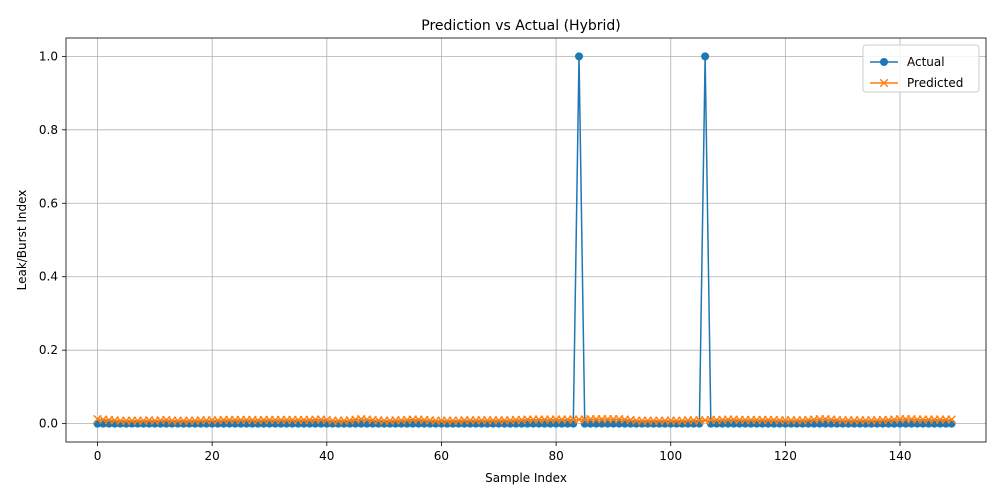 This screenshot has height=500, width=1000. What do you see at coordinates (503, 452) in the screenshot?
I see `x-axis-ticks: 0 20 40 60 80 100 120 140` at bounding box center [503, 452].